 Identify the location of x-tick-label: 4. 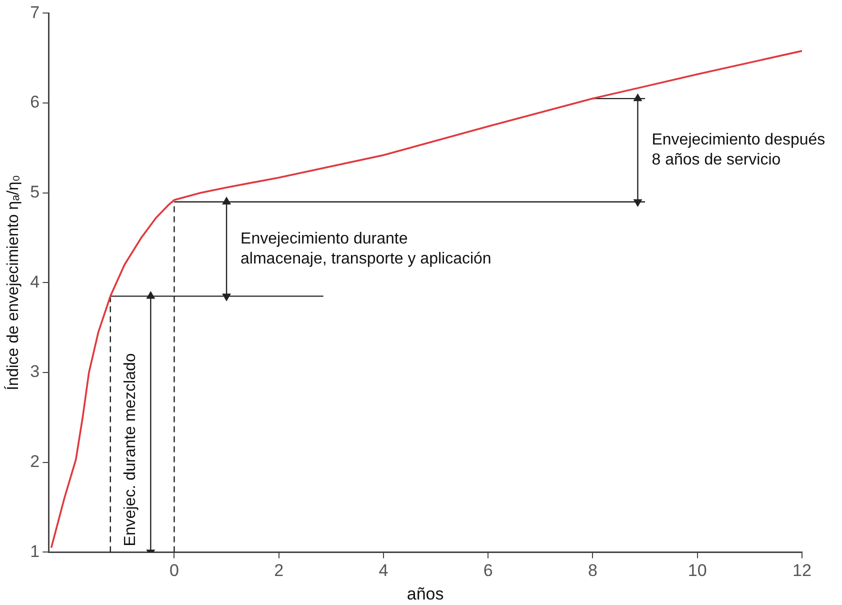
(383, 570).